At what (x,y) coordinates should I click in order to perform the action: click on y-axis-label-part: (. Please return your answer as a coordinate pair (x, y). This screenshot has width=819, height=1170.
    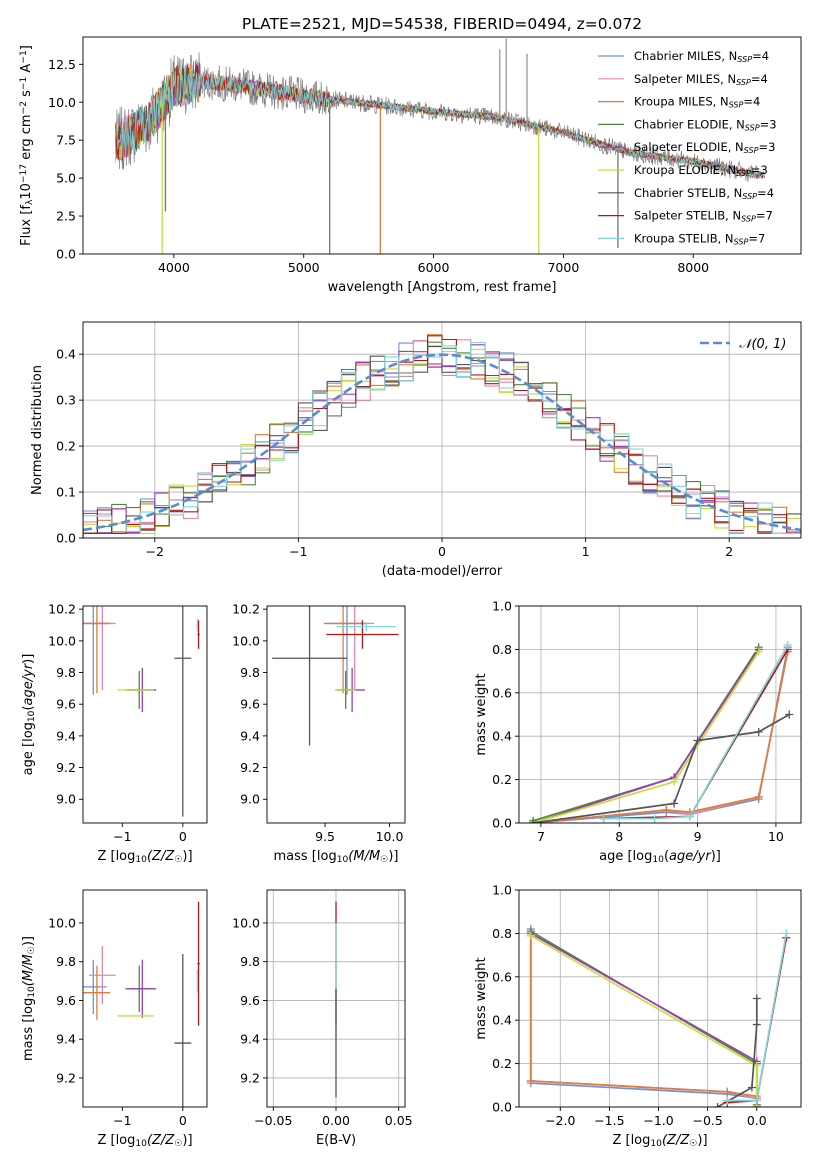
    Looking at the image, I should click on (28, 707).